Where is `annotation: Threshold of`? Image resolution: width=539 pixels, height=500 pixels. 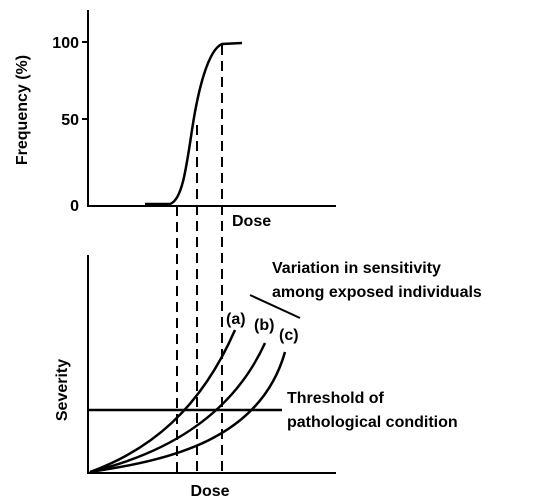 annotation: Threshold of is located at coordinates (336, 398).